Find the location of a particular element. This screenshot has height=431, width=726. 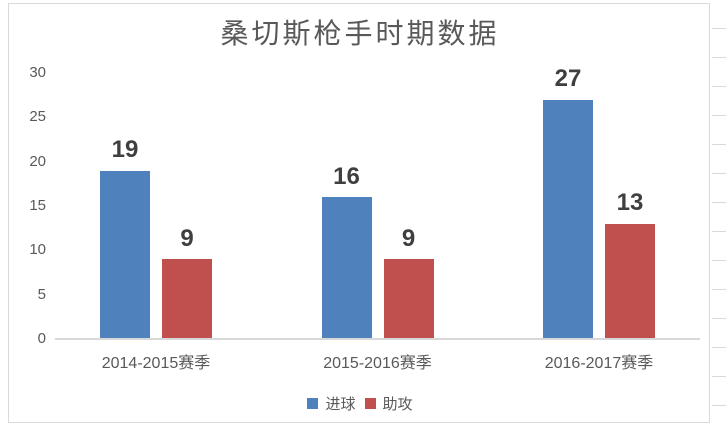

data-label: 27 is located at coordinates (568, 79).